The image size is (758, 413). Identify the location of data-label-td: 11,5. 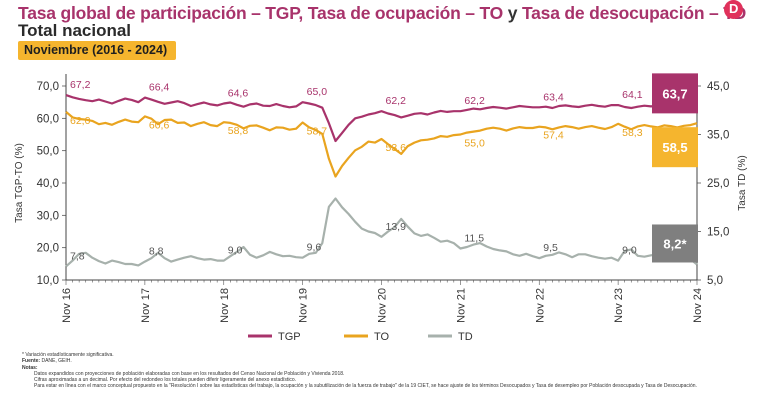
(474, 238).